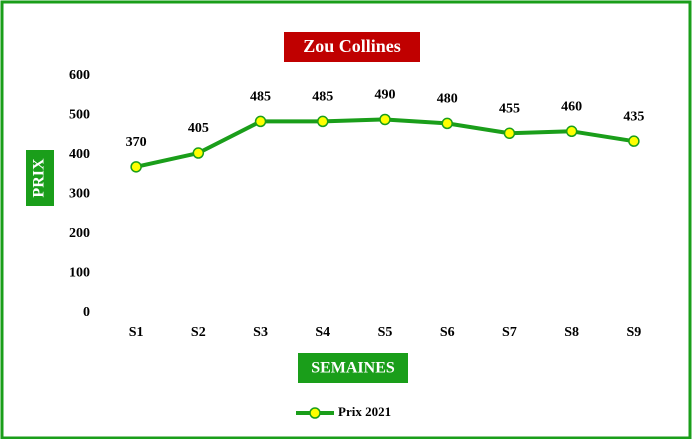  I want to click on y-axis-label: PRIX, so click(39, 178).